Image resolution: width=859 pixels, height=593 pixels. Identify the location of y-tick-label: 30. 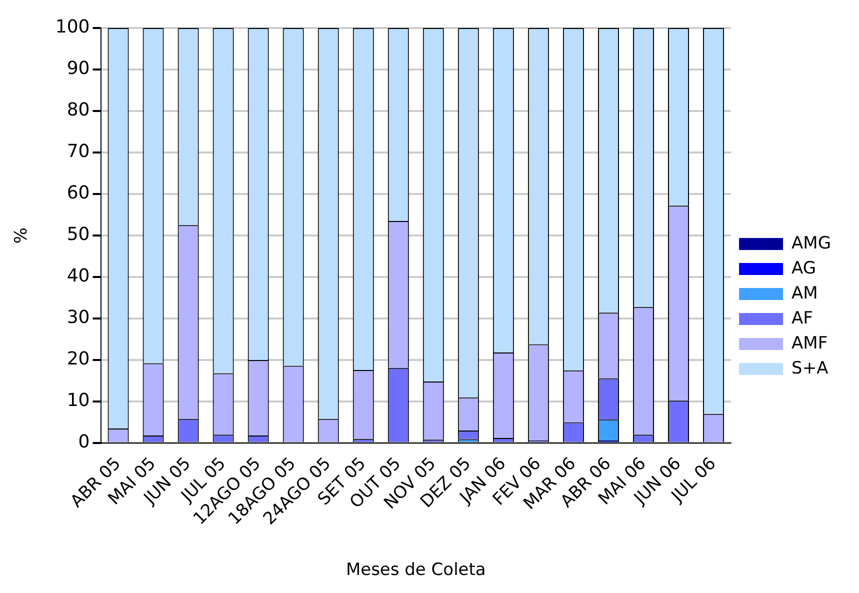
(78, 317).